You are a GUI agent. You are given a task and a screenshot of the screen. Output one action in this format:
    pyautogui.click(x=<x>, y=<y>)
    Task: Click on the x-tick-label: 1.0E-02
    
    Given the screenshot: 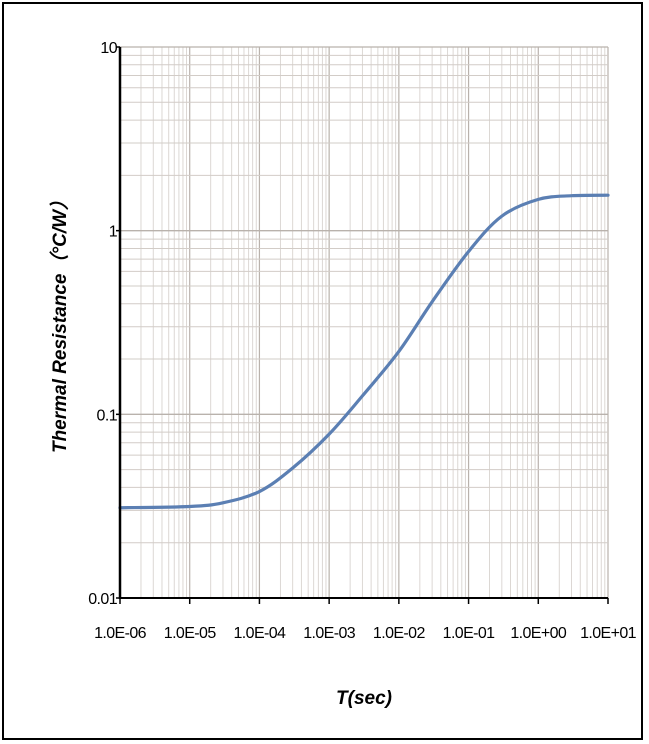 What is the action you would take?
    pyautogui.click(x=399, y=633)
    